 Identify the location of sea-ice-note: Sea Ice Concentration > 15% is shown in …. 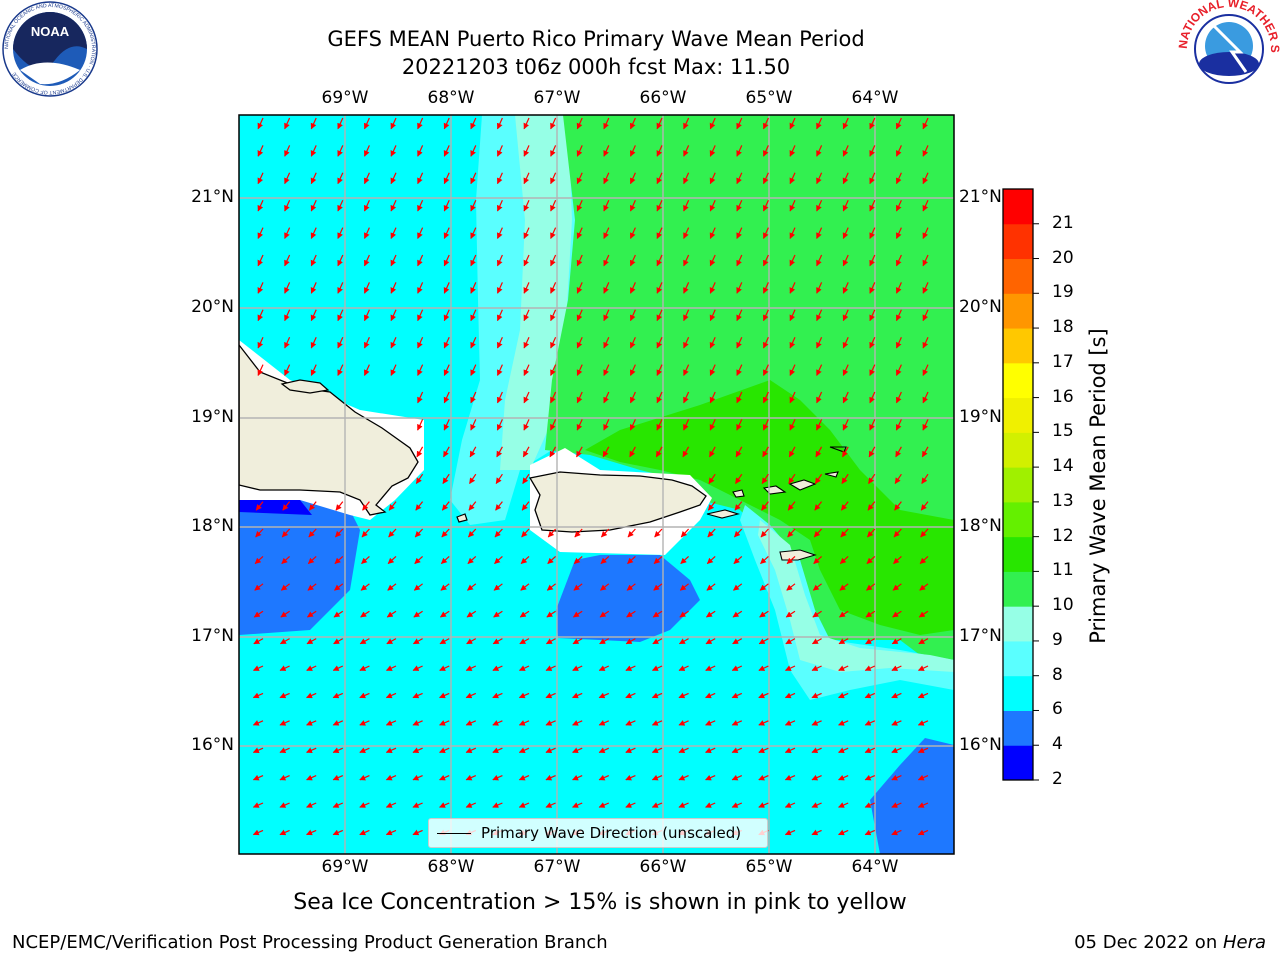
(600, 902).